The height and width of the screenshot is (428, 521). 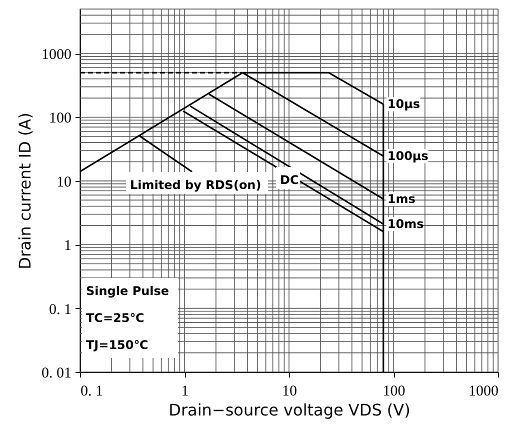 What do you see at coordinates (68, 246) in the screenshot?
I see `y-tick-label: 1` at bounding box center [68, 246].